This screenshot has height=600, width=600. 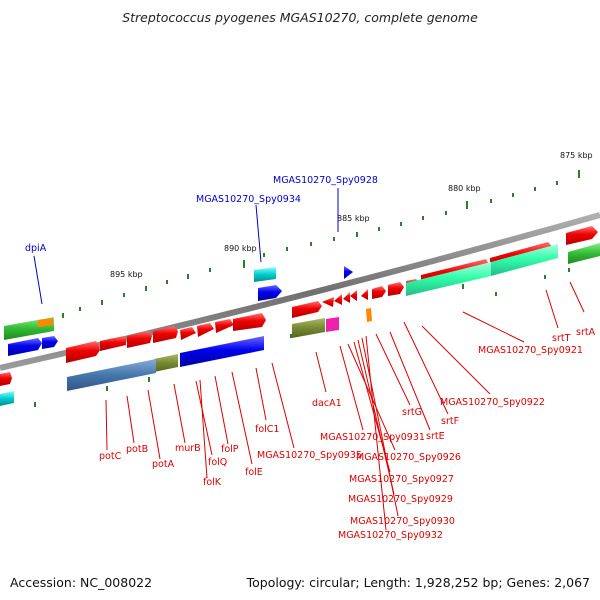 I want to click on scale-label-890: 890 kbp, so click(x=240, y=248).